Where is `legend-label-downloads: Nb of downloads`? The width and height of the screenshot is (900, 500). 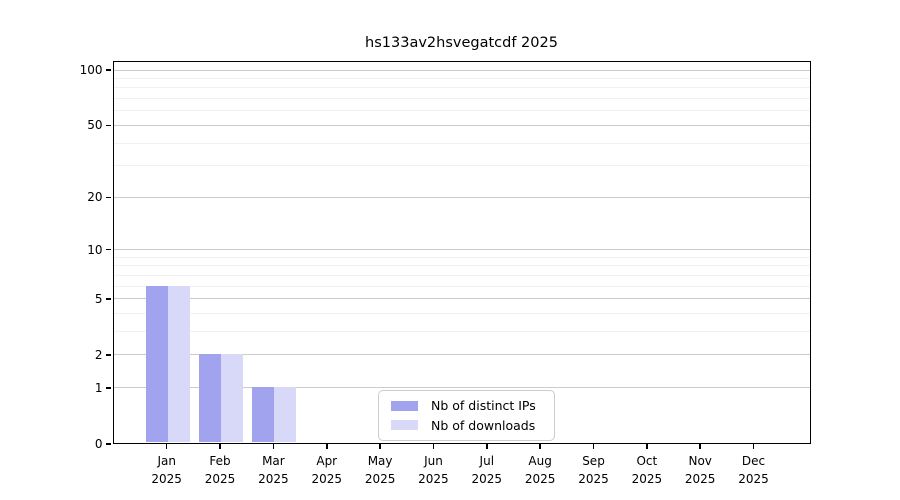 legend-label-downloads: Nb of downloads is located at coordinates (483, 425).